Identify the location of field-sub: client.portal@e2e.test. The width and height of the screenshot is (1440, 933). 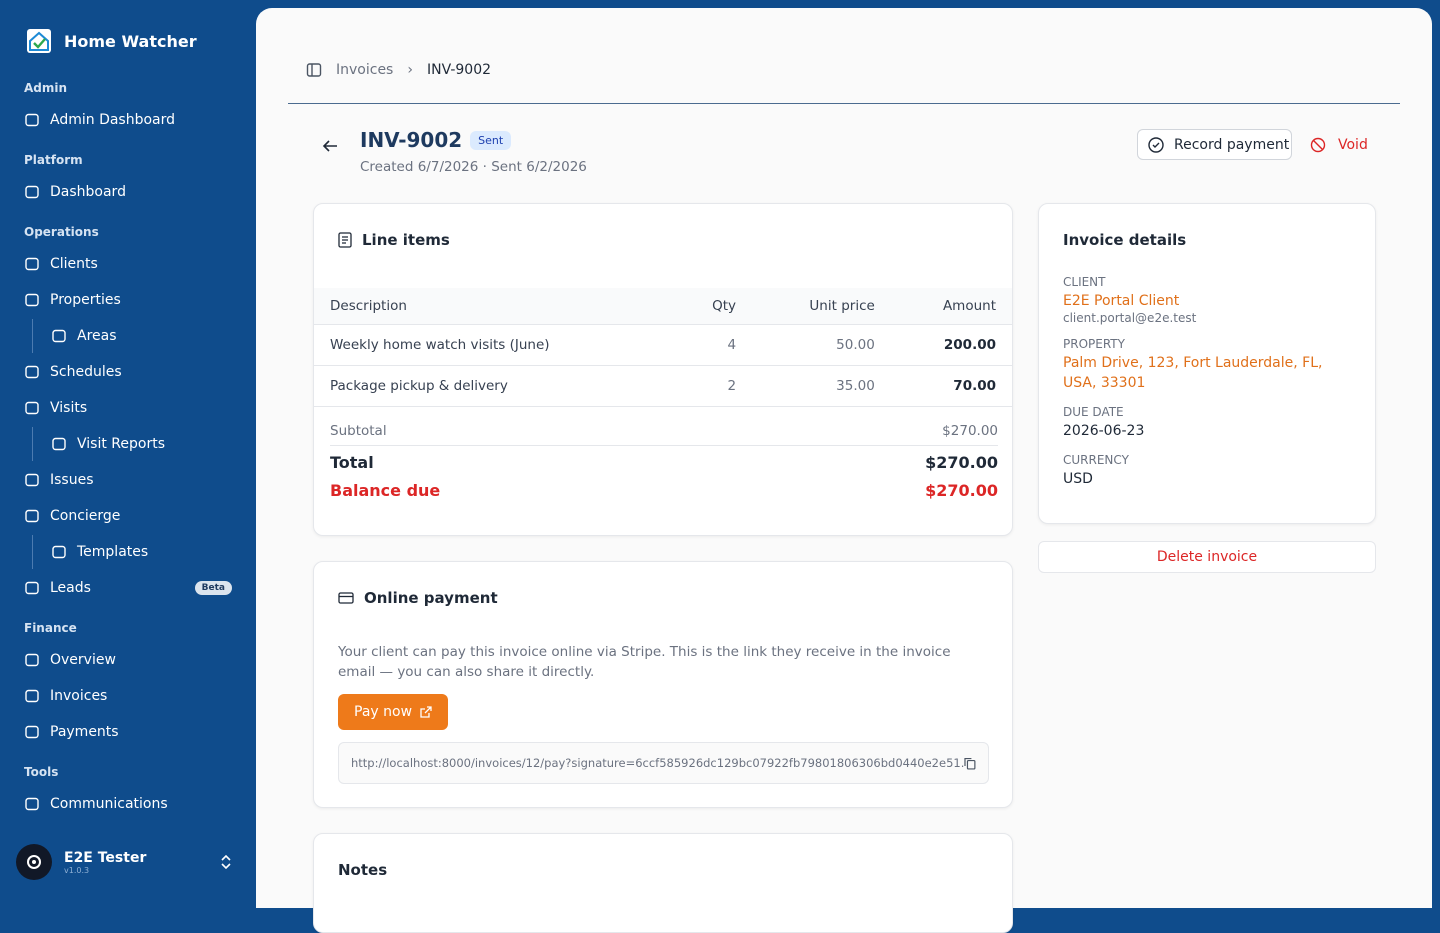
(1130, 318).